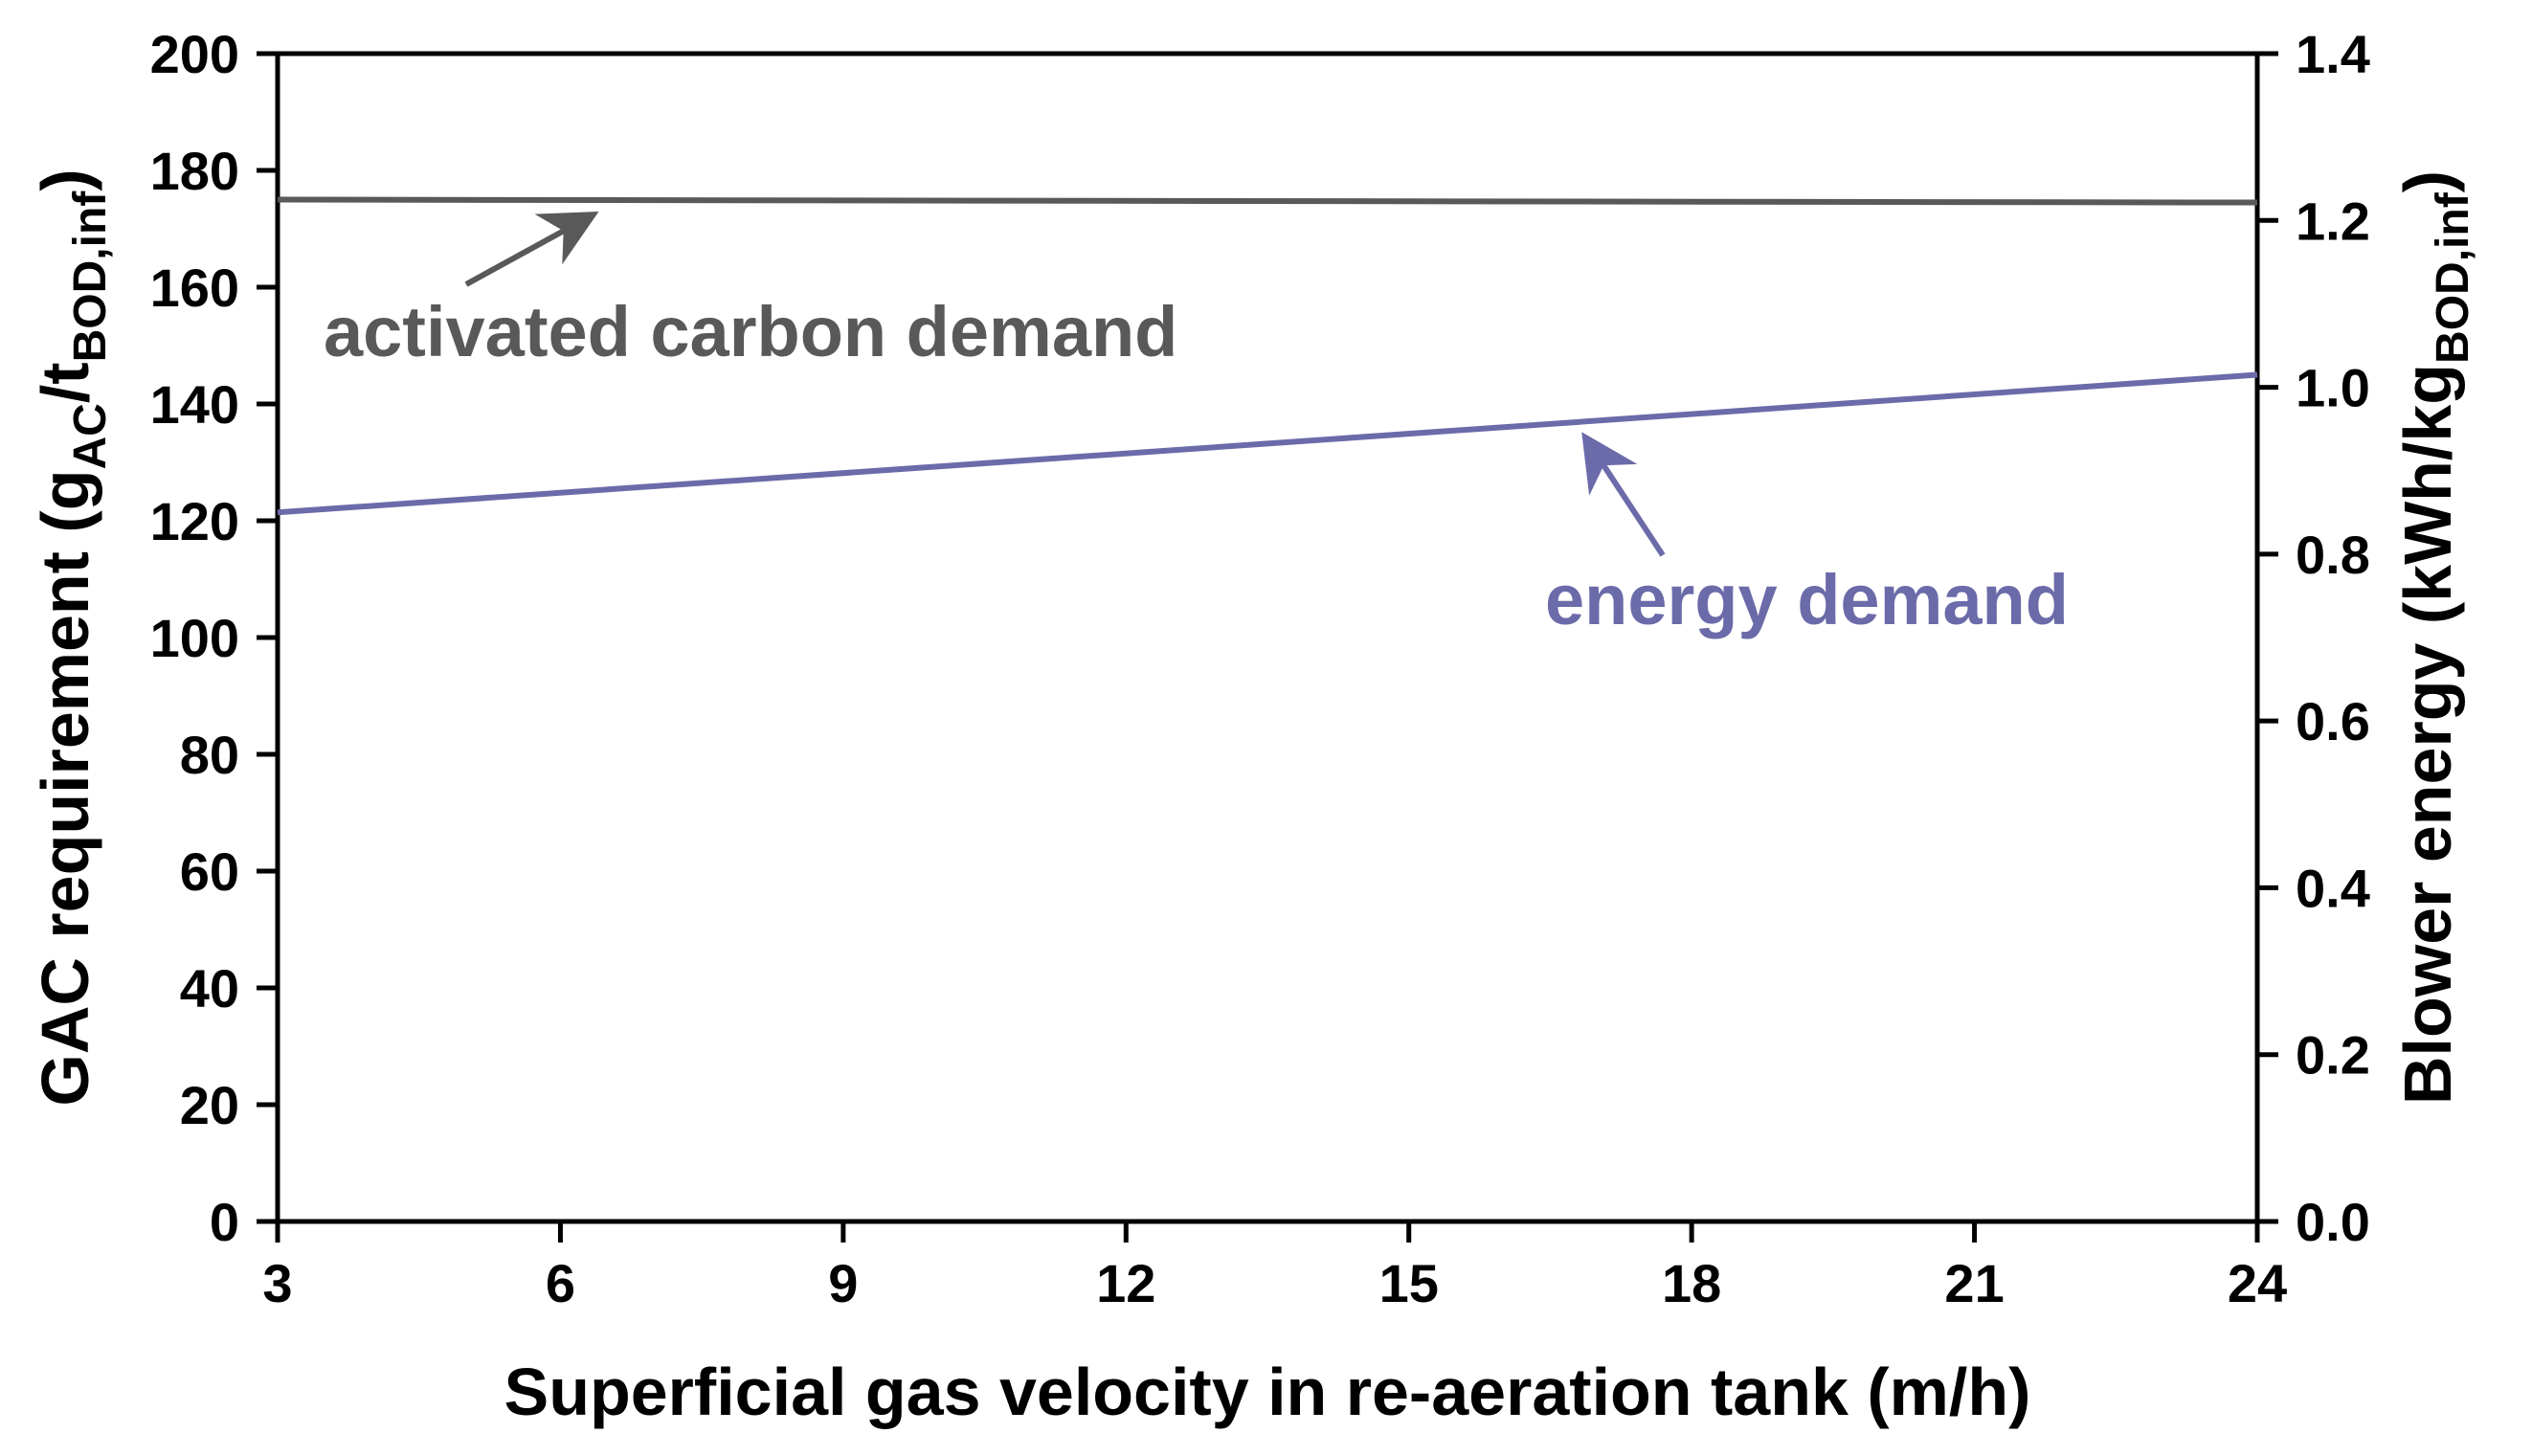 This screenshot has height=1456, width=2532. Describe the element at coordinates (194, 638) in the screenshot. I see `y-left-tick-label: 100` at that location.